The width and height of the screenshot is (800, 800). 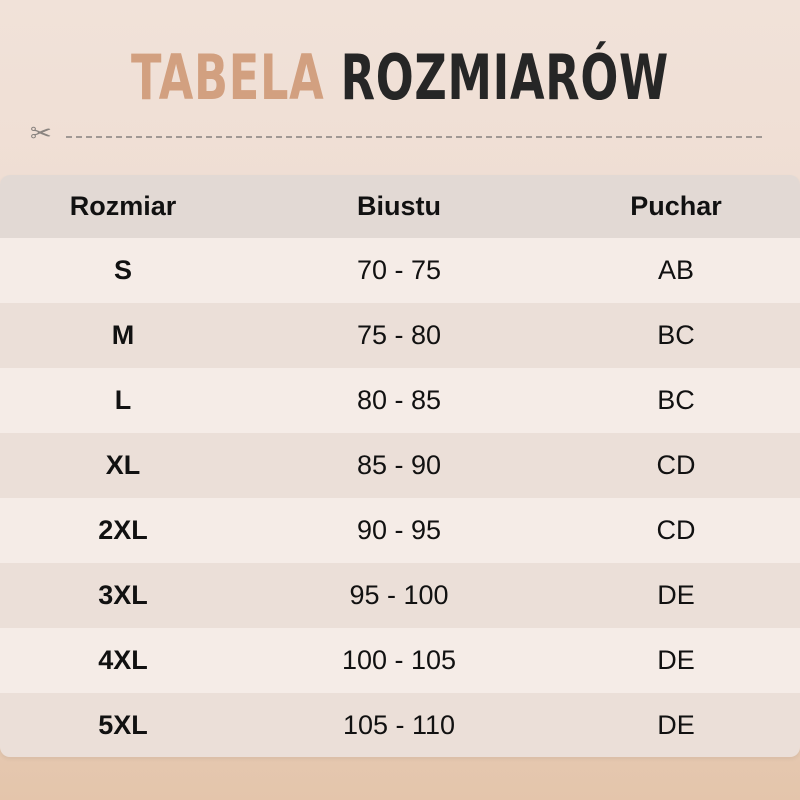 I want to click on bust-cell: 70 - 75, so click(x=399, y=270).